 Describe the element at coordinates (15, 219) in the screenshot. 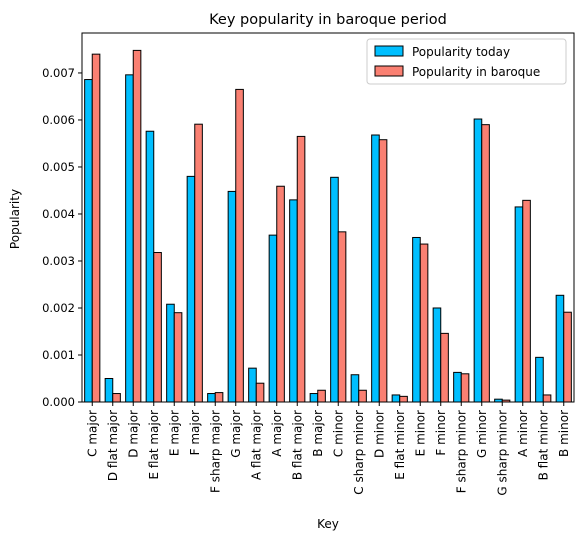

I see `y-axis-label: Popularity` at that location.